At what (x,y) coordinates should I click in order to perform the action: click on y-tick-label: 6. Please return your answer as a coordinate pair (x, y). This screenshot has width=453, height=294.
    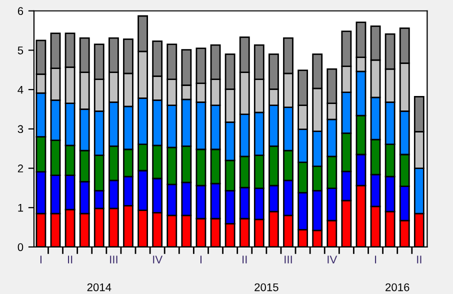
    Looking at the image, I should click on (21, 11).